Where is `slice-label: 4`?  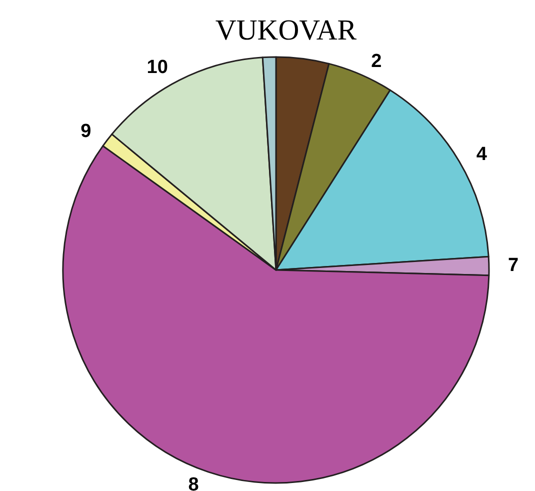
slice-label: 4 is located at coordinates (482, 154).